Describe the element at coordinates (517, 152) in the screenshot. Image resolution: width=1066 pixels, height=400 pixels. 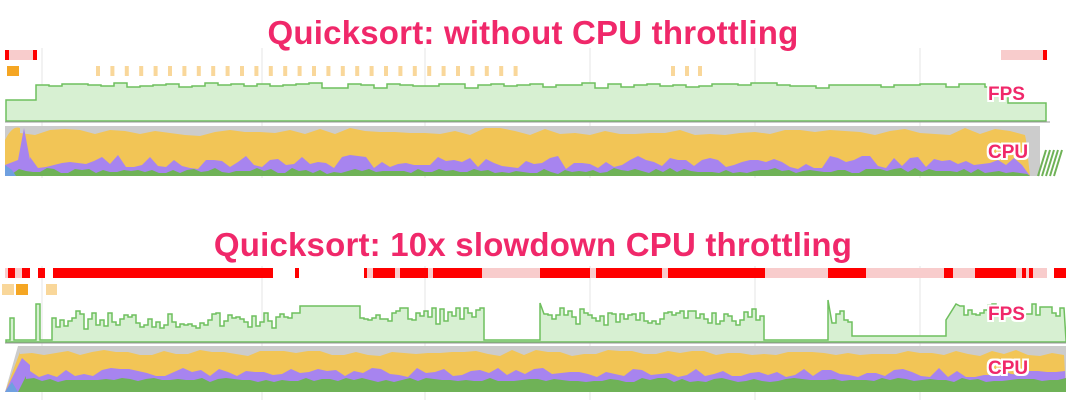
I see `cpu-rendering` at that location.